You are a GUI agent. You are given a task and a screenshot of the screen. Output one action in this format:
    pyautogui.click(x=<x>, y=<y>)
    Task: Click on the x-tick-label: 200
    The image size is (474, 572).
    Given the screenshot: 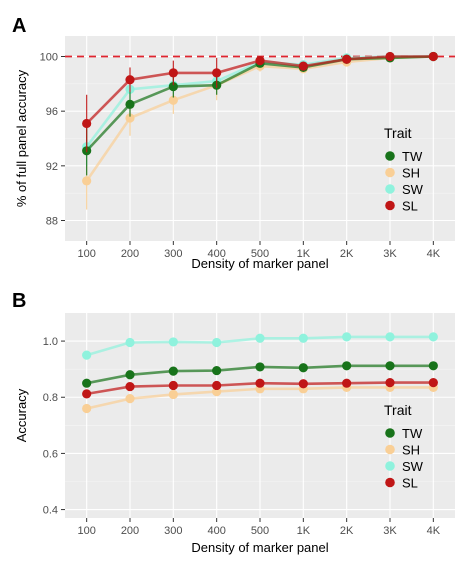 What is the action you would take?
    pyautogui.click(x=130, y=531)
    